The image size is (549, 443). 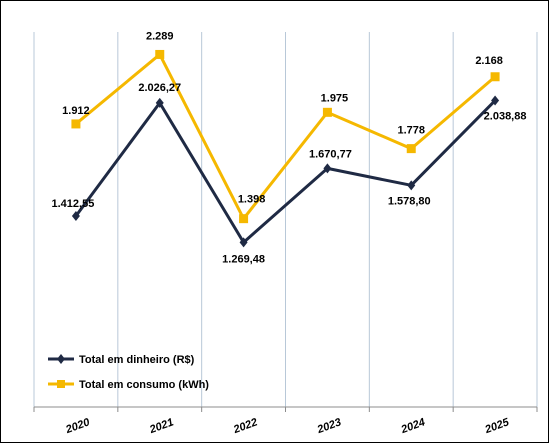 I want to click on data-label: 1.975, so click(x=335, y=98).